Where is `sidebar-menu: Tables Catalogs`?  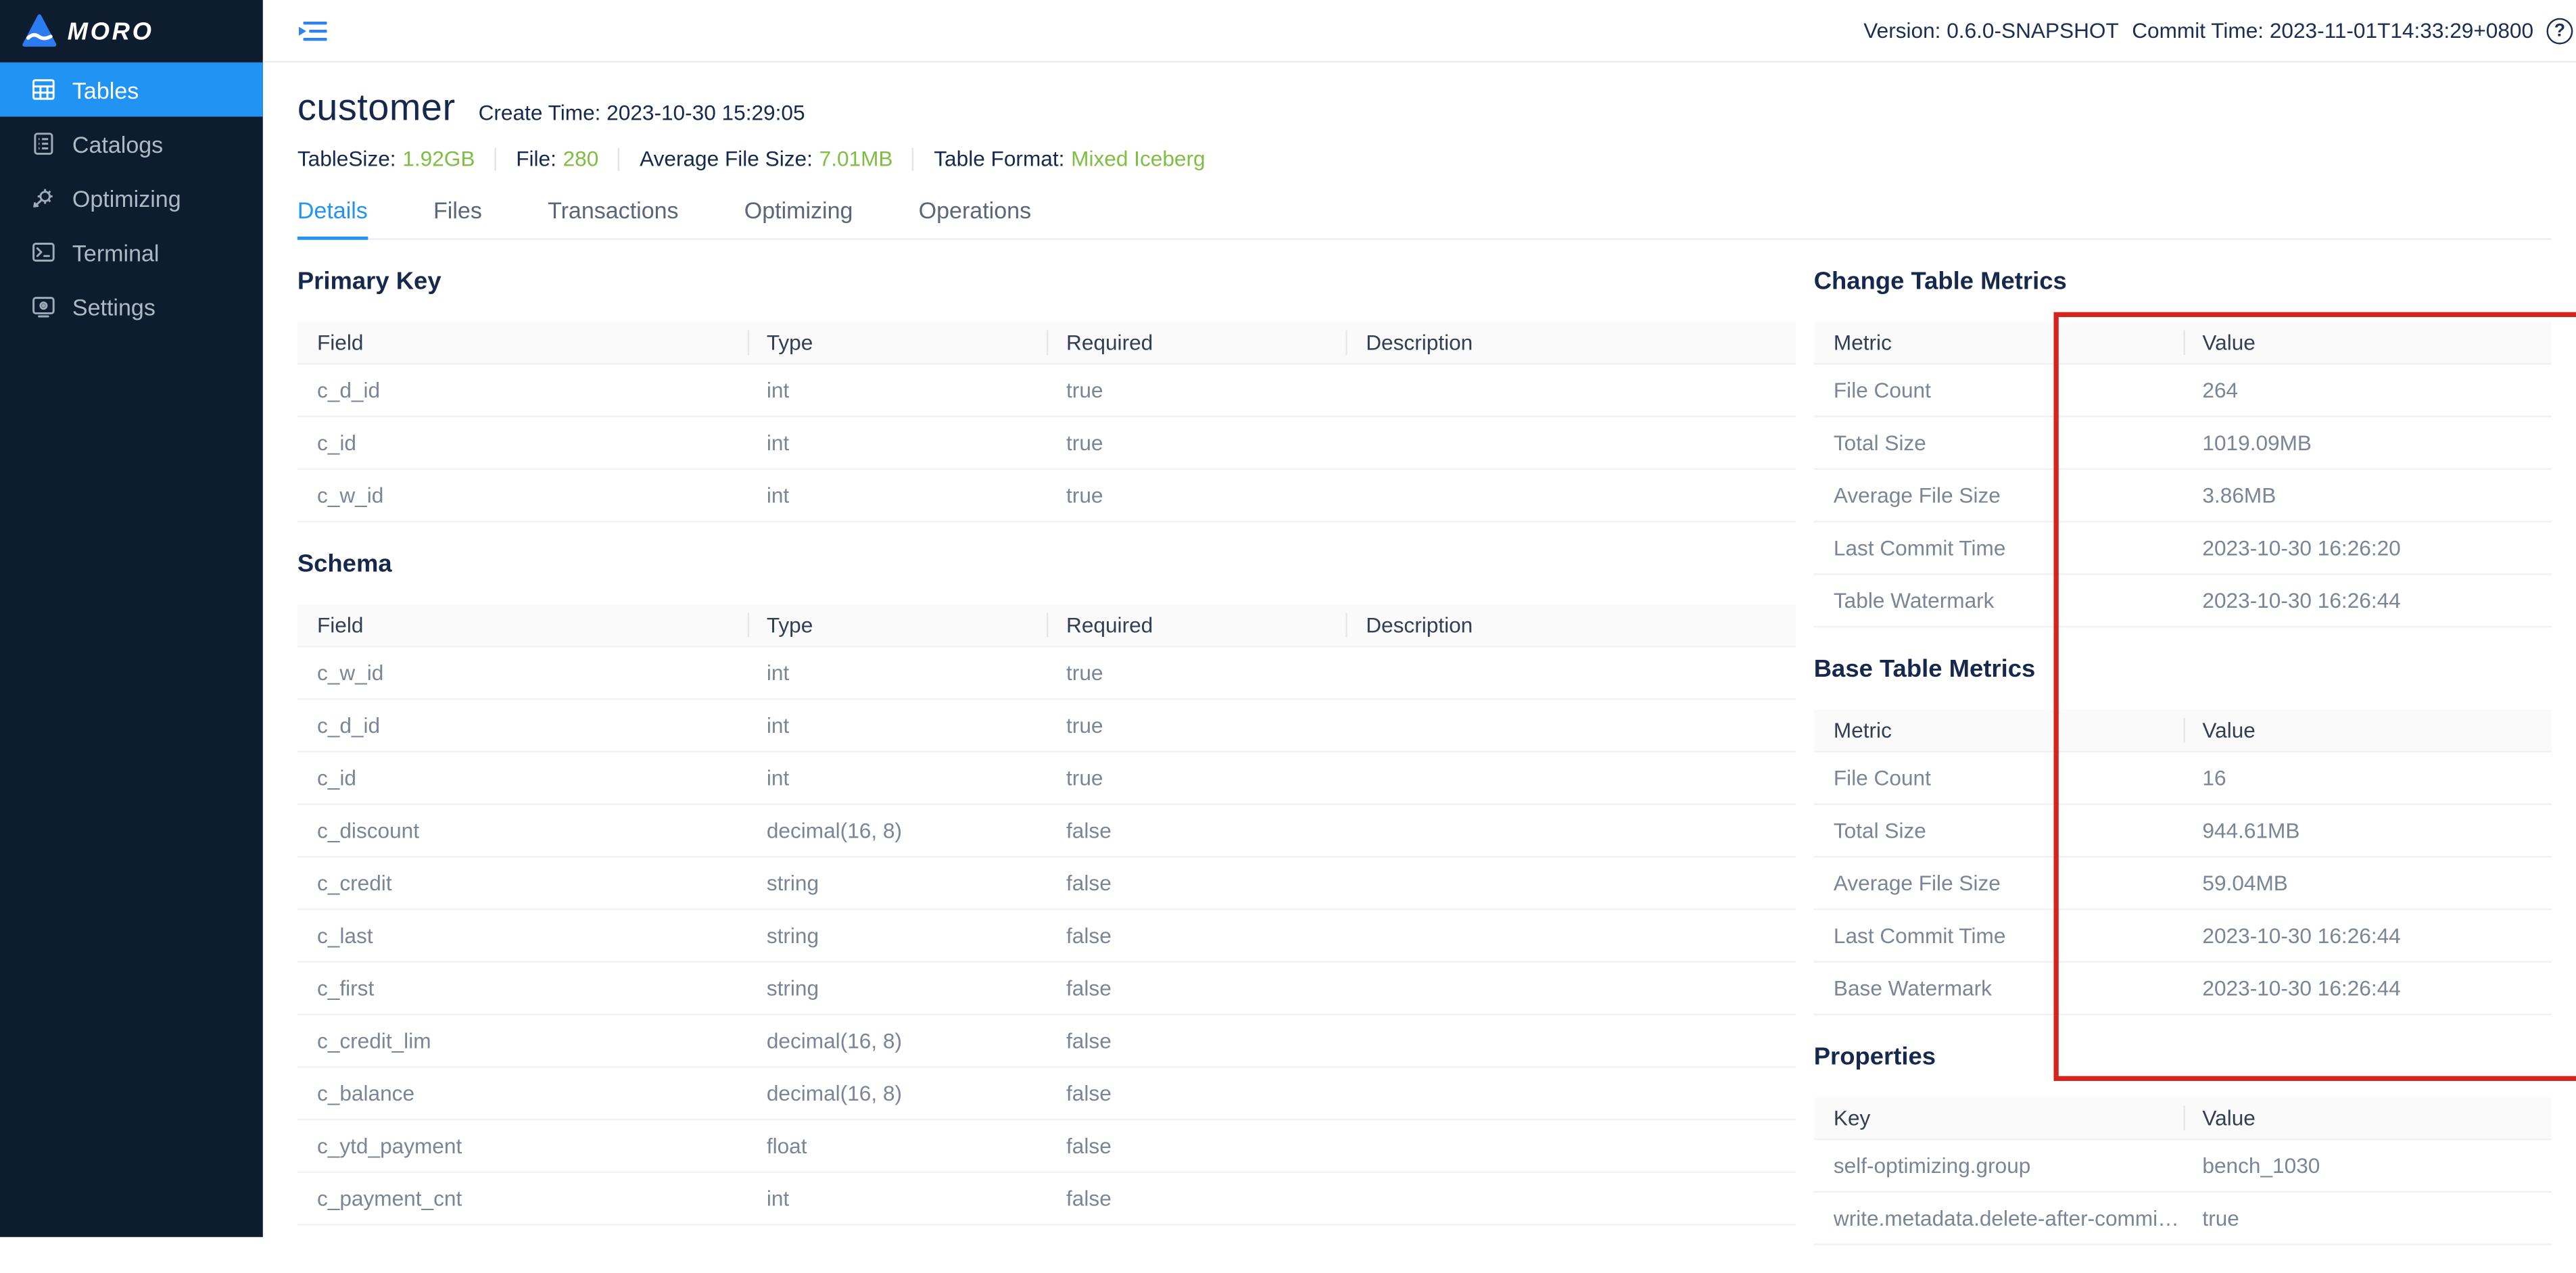 sidebar-menu: Tables Catalogs is located at coordinates (131, 197).